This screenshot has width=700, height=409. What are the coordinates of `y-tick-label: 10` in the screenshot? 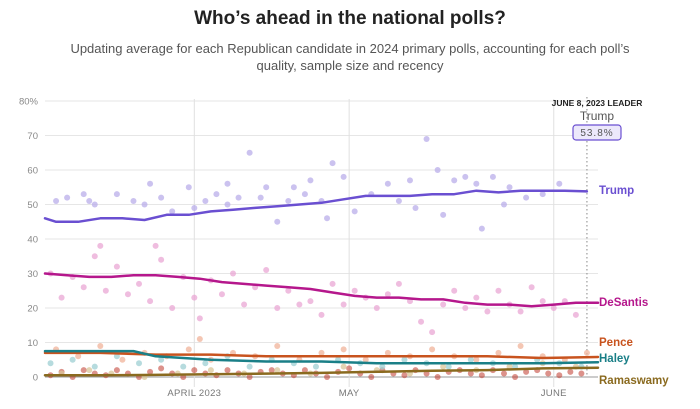 It's located at (32, 343).